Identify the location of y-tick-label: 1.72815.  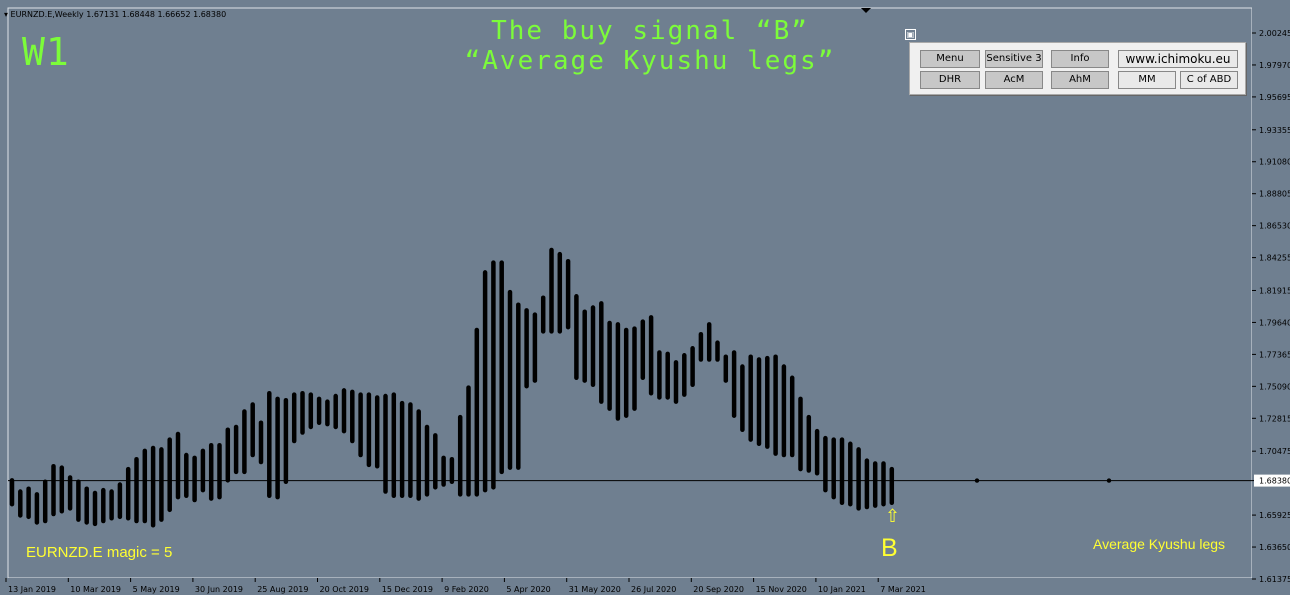
(1274, 418).